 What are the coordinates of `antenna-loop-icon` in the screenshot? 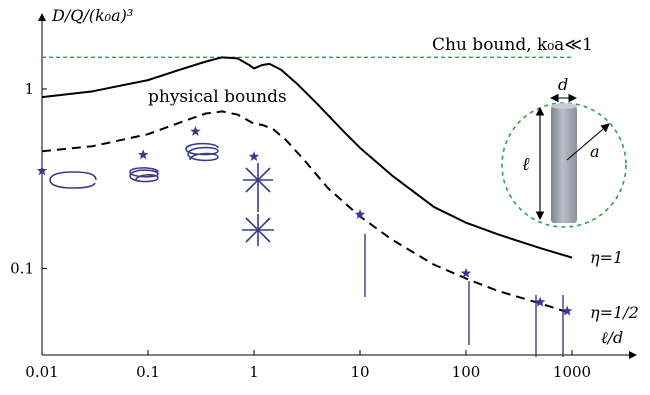 It's located at (73, 180).